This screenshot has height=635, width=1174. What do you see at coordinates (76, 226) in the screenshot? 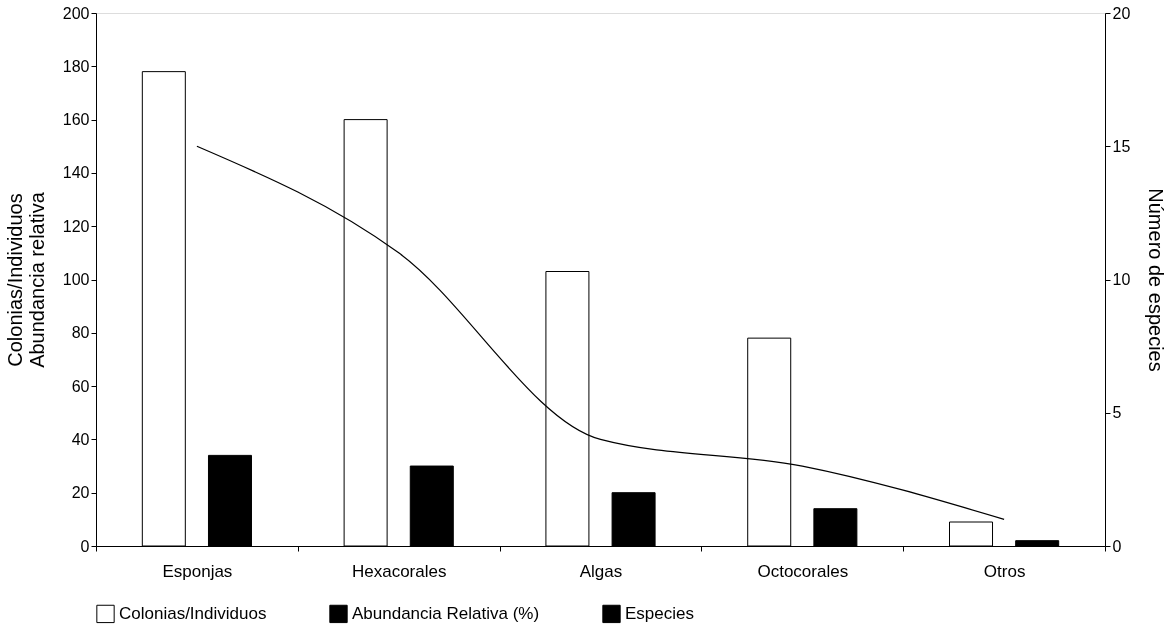
I see `y-tick-label: 120` at bounding box center [76, 226].